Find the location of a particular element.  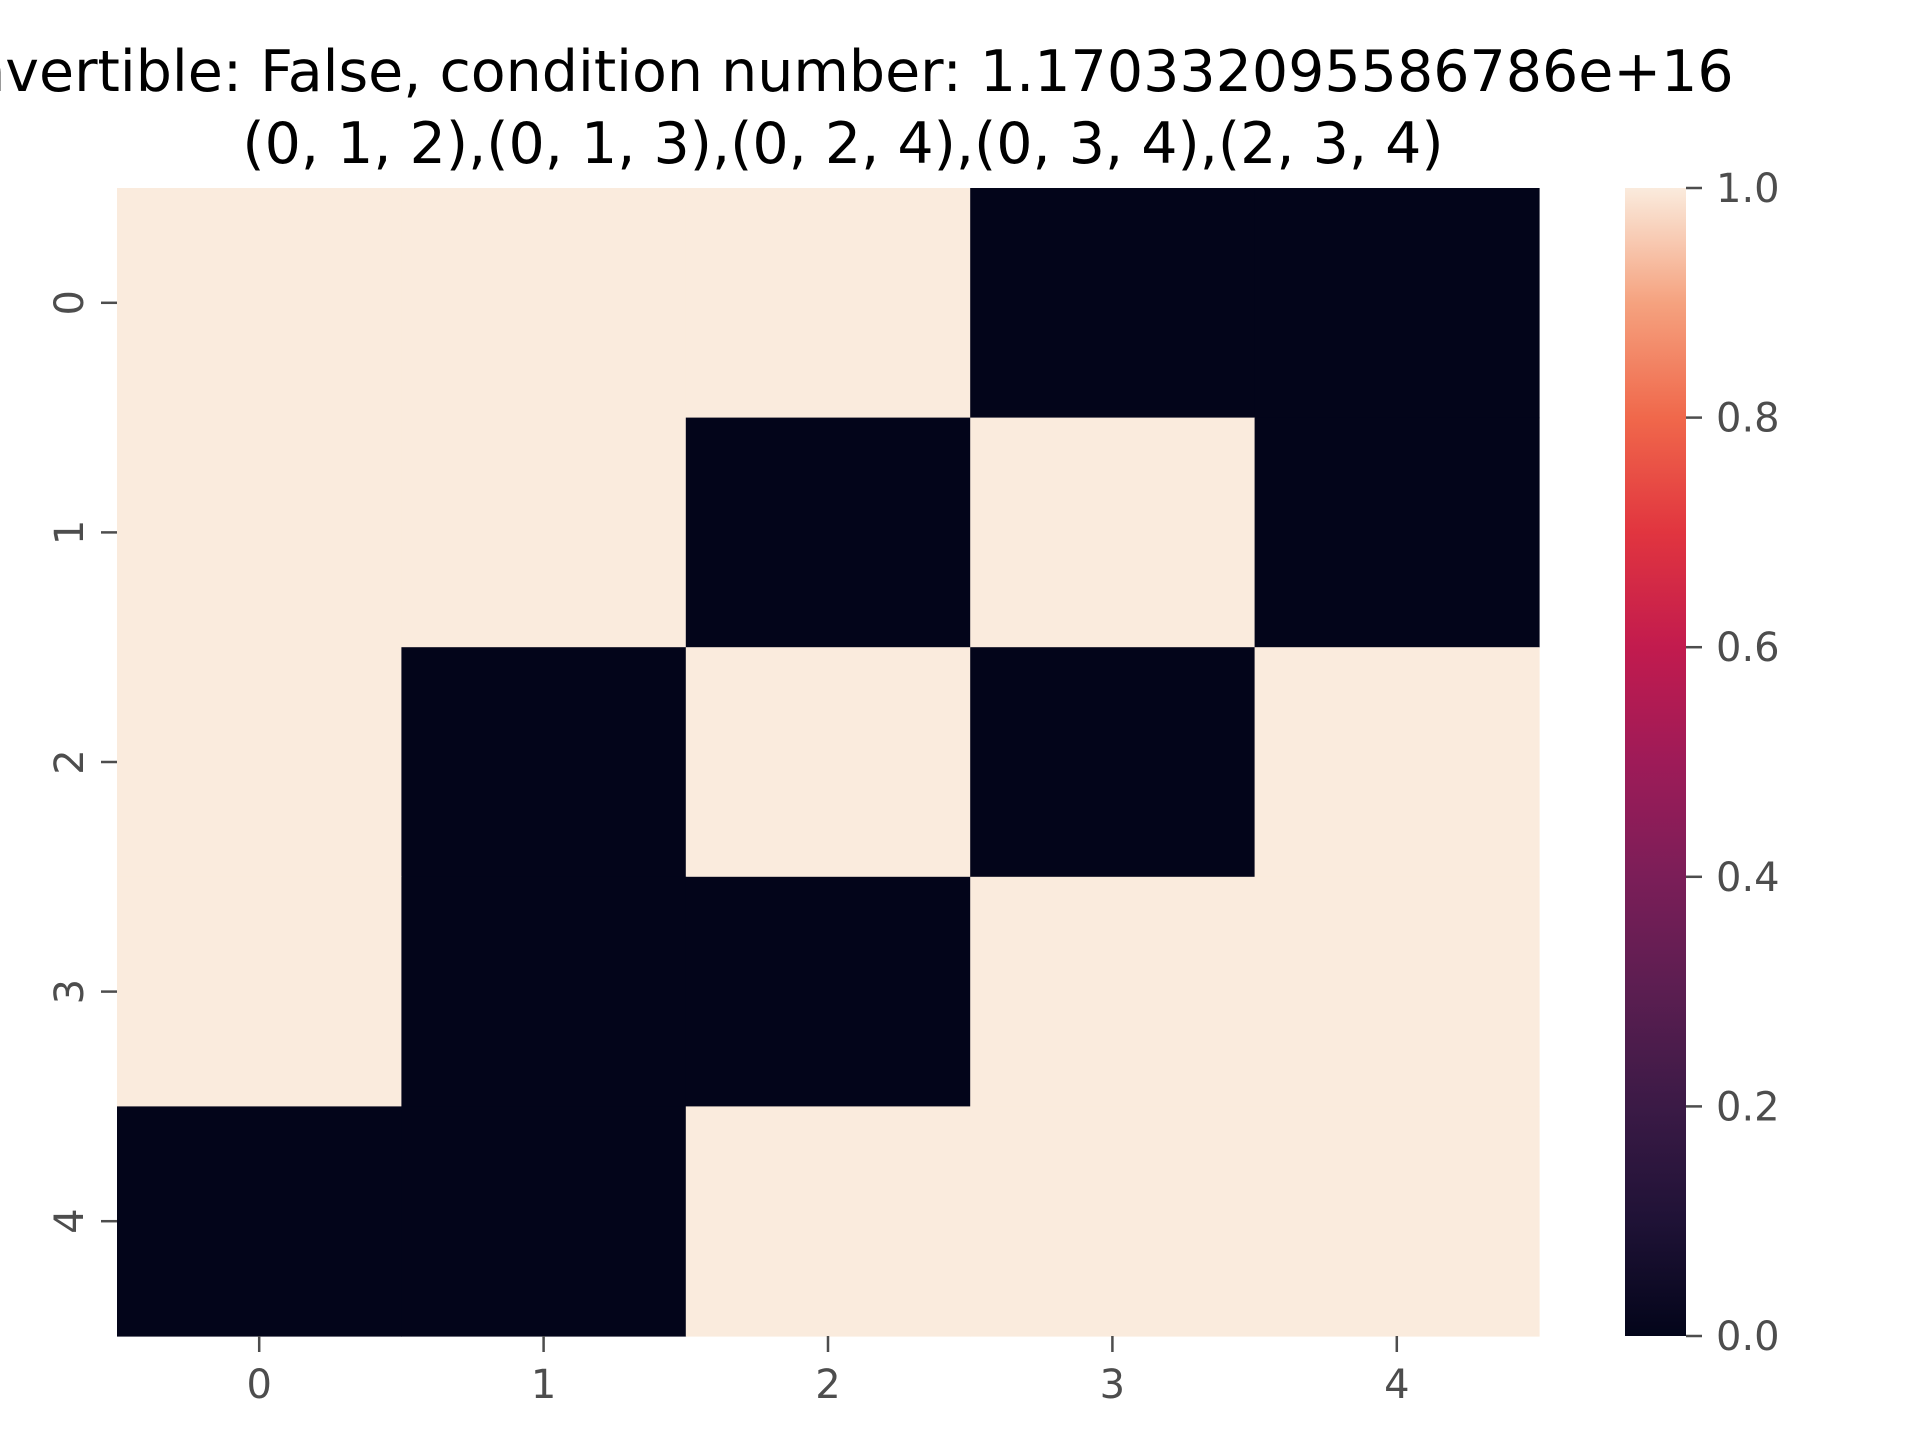

colorbar-tick-label: 1.0 is located at coordinates (1748, 189).